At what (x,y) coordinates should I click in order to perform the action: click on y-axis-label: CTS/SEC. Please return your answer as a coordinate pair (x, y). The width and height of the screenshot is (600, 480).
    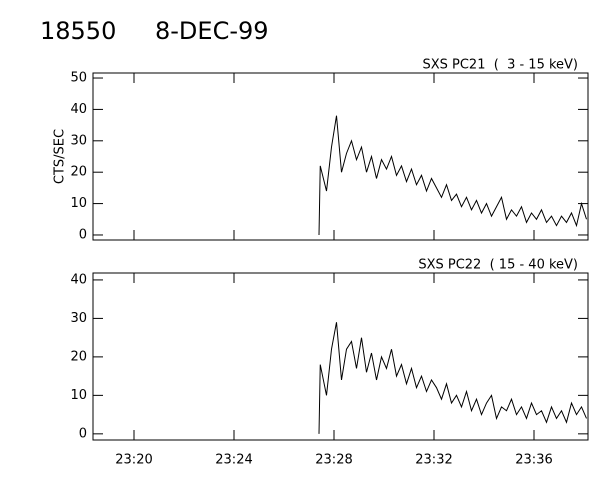
    Looking at the image, I should click on (60, 156).